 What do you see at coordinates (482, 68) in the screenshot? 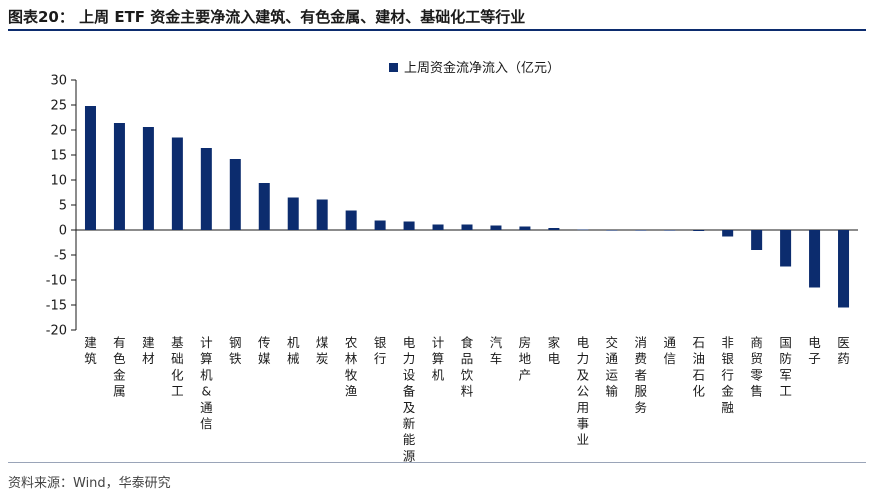
I see `legend-label: 上周资金流净流入（亿元）` at bounding box center [482, 68].